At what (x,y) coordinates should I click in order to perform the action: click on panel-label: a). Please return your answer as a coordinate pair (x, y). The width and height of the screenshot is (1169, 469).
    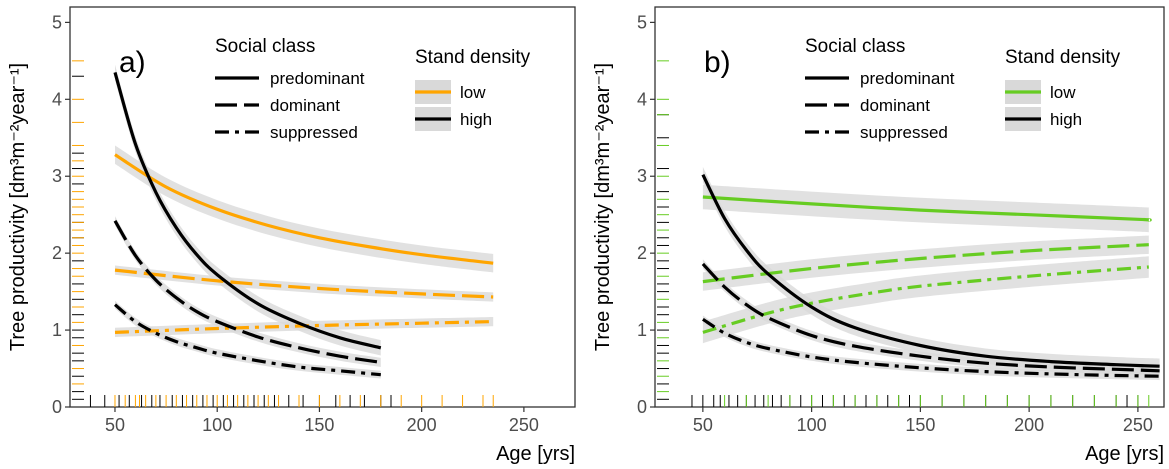
    Looking at the image, I should click on (132, 62).